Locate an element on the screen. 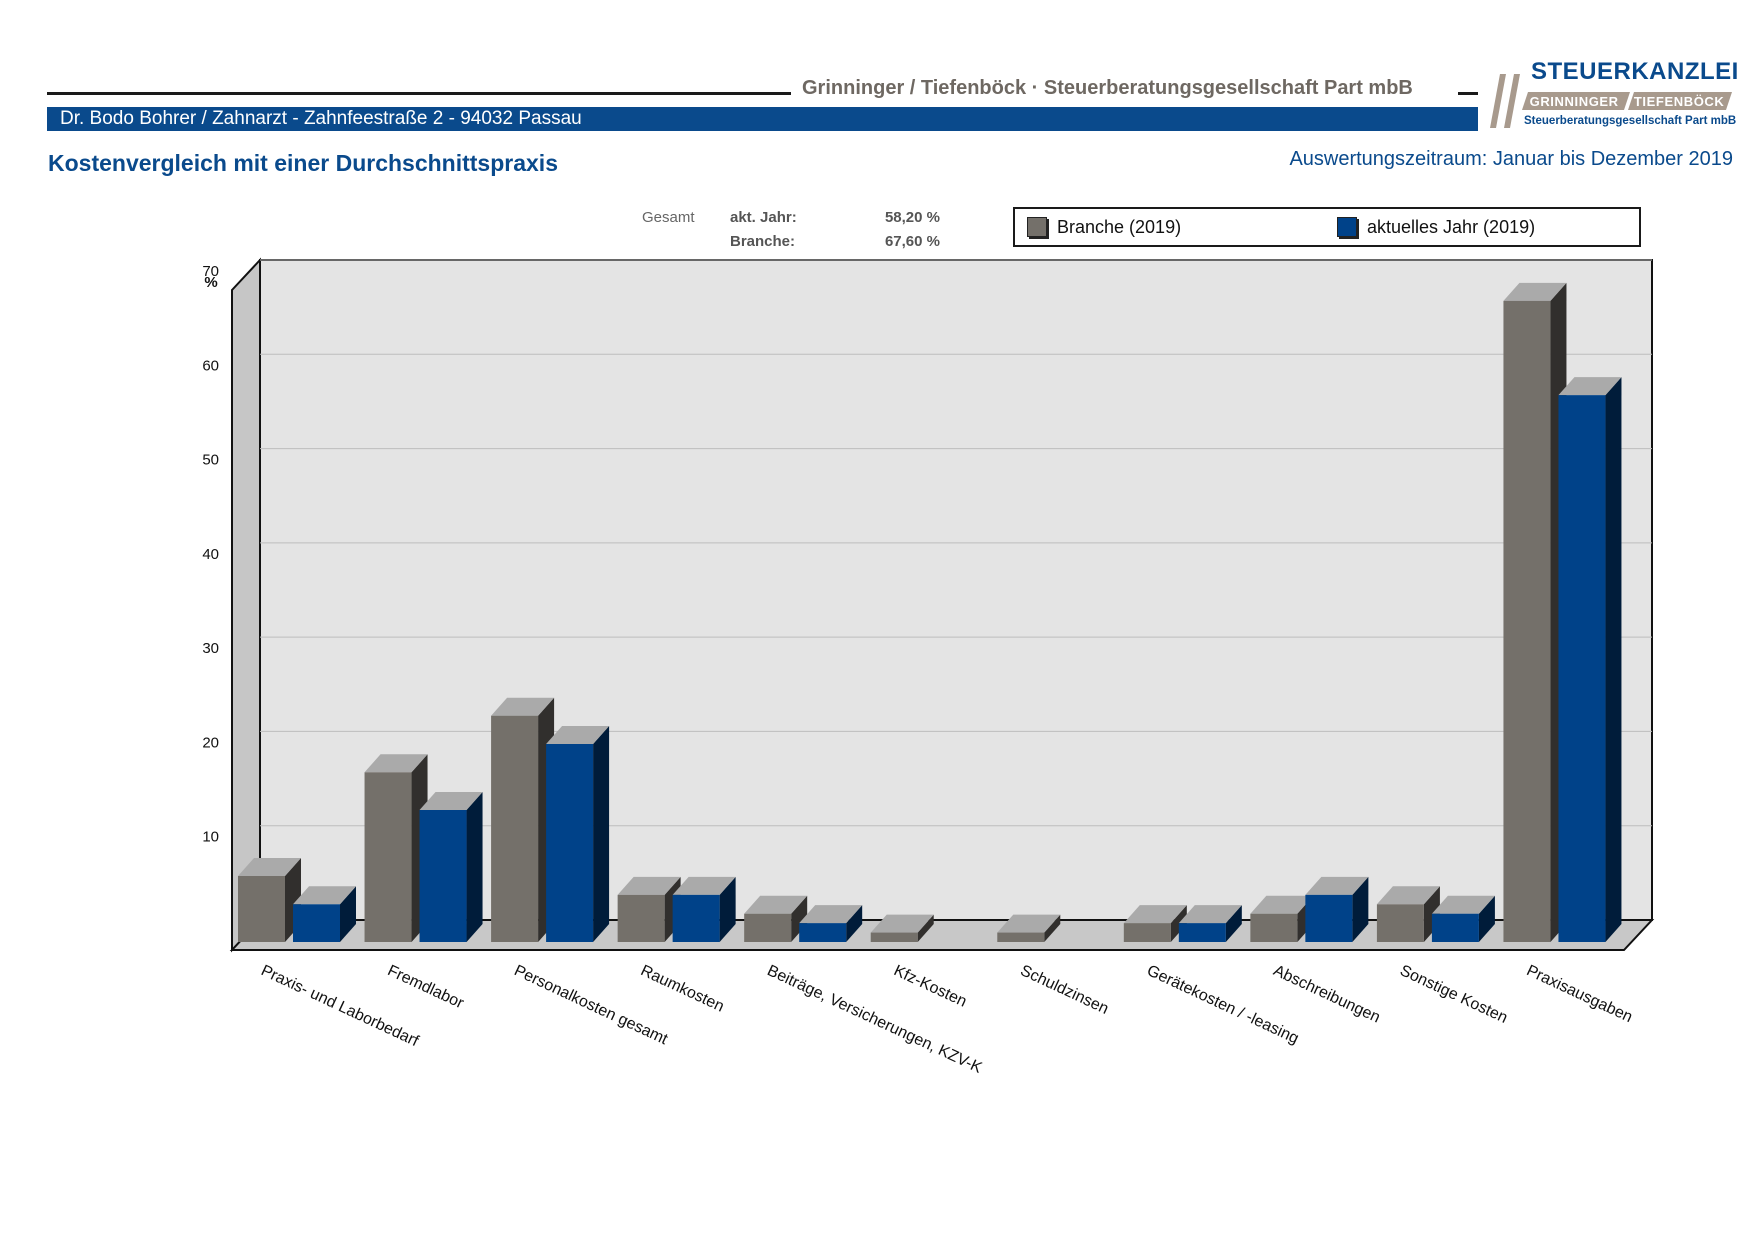 Image resolution: width=1754 pixels, height=1240 pixels. x-tick-label: Praxisausgaben is located at coordinates (1579, 994).